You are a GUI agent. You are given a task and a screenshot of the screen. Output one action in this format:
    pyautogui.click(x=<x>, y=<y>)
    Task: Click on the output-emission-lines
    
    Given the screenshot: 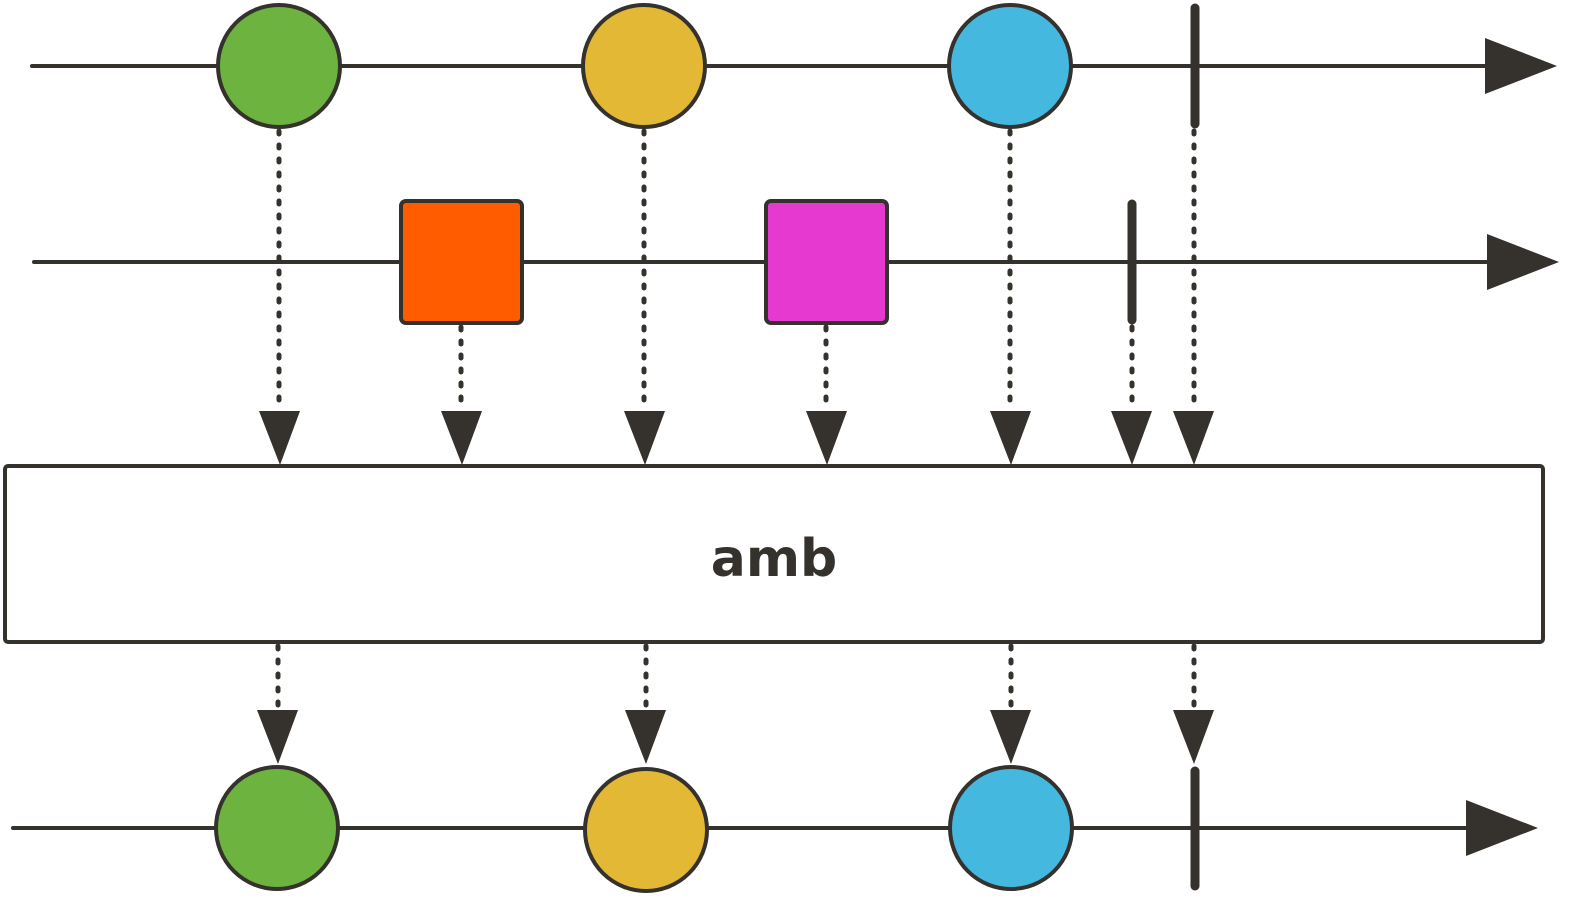 What is the action you would take?
    pyautogui.click(x=735, y=703)
    